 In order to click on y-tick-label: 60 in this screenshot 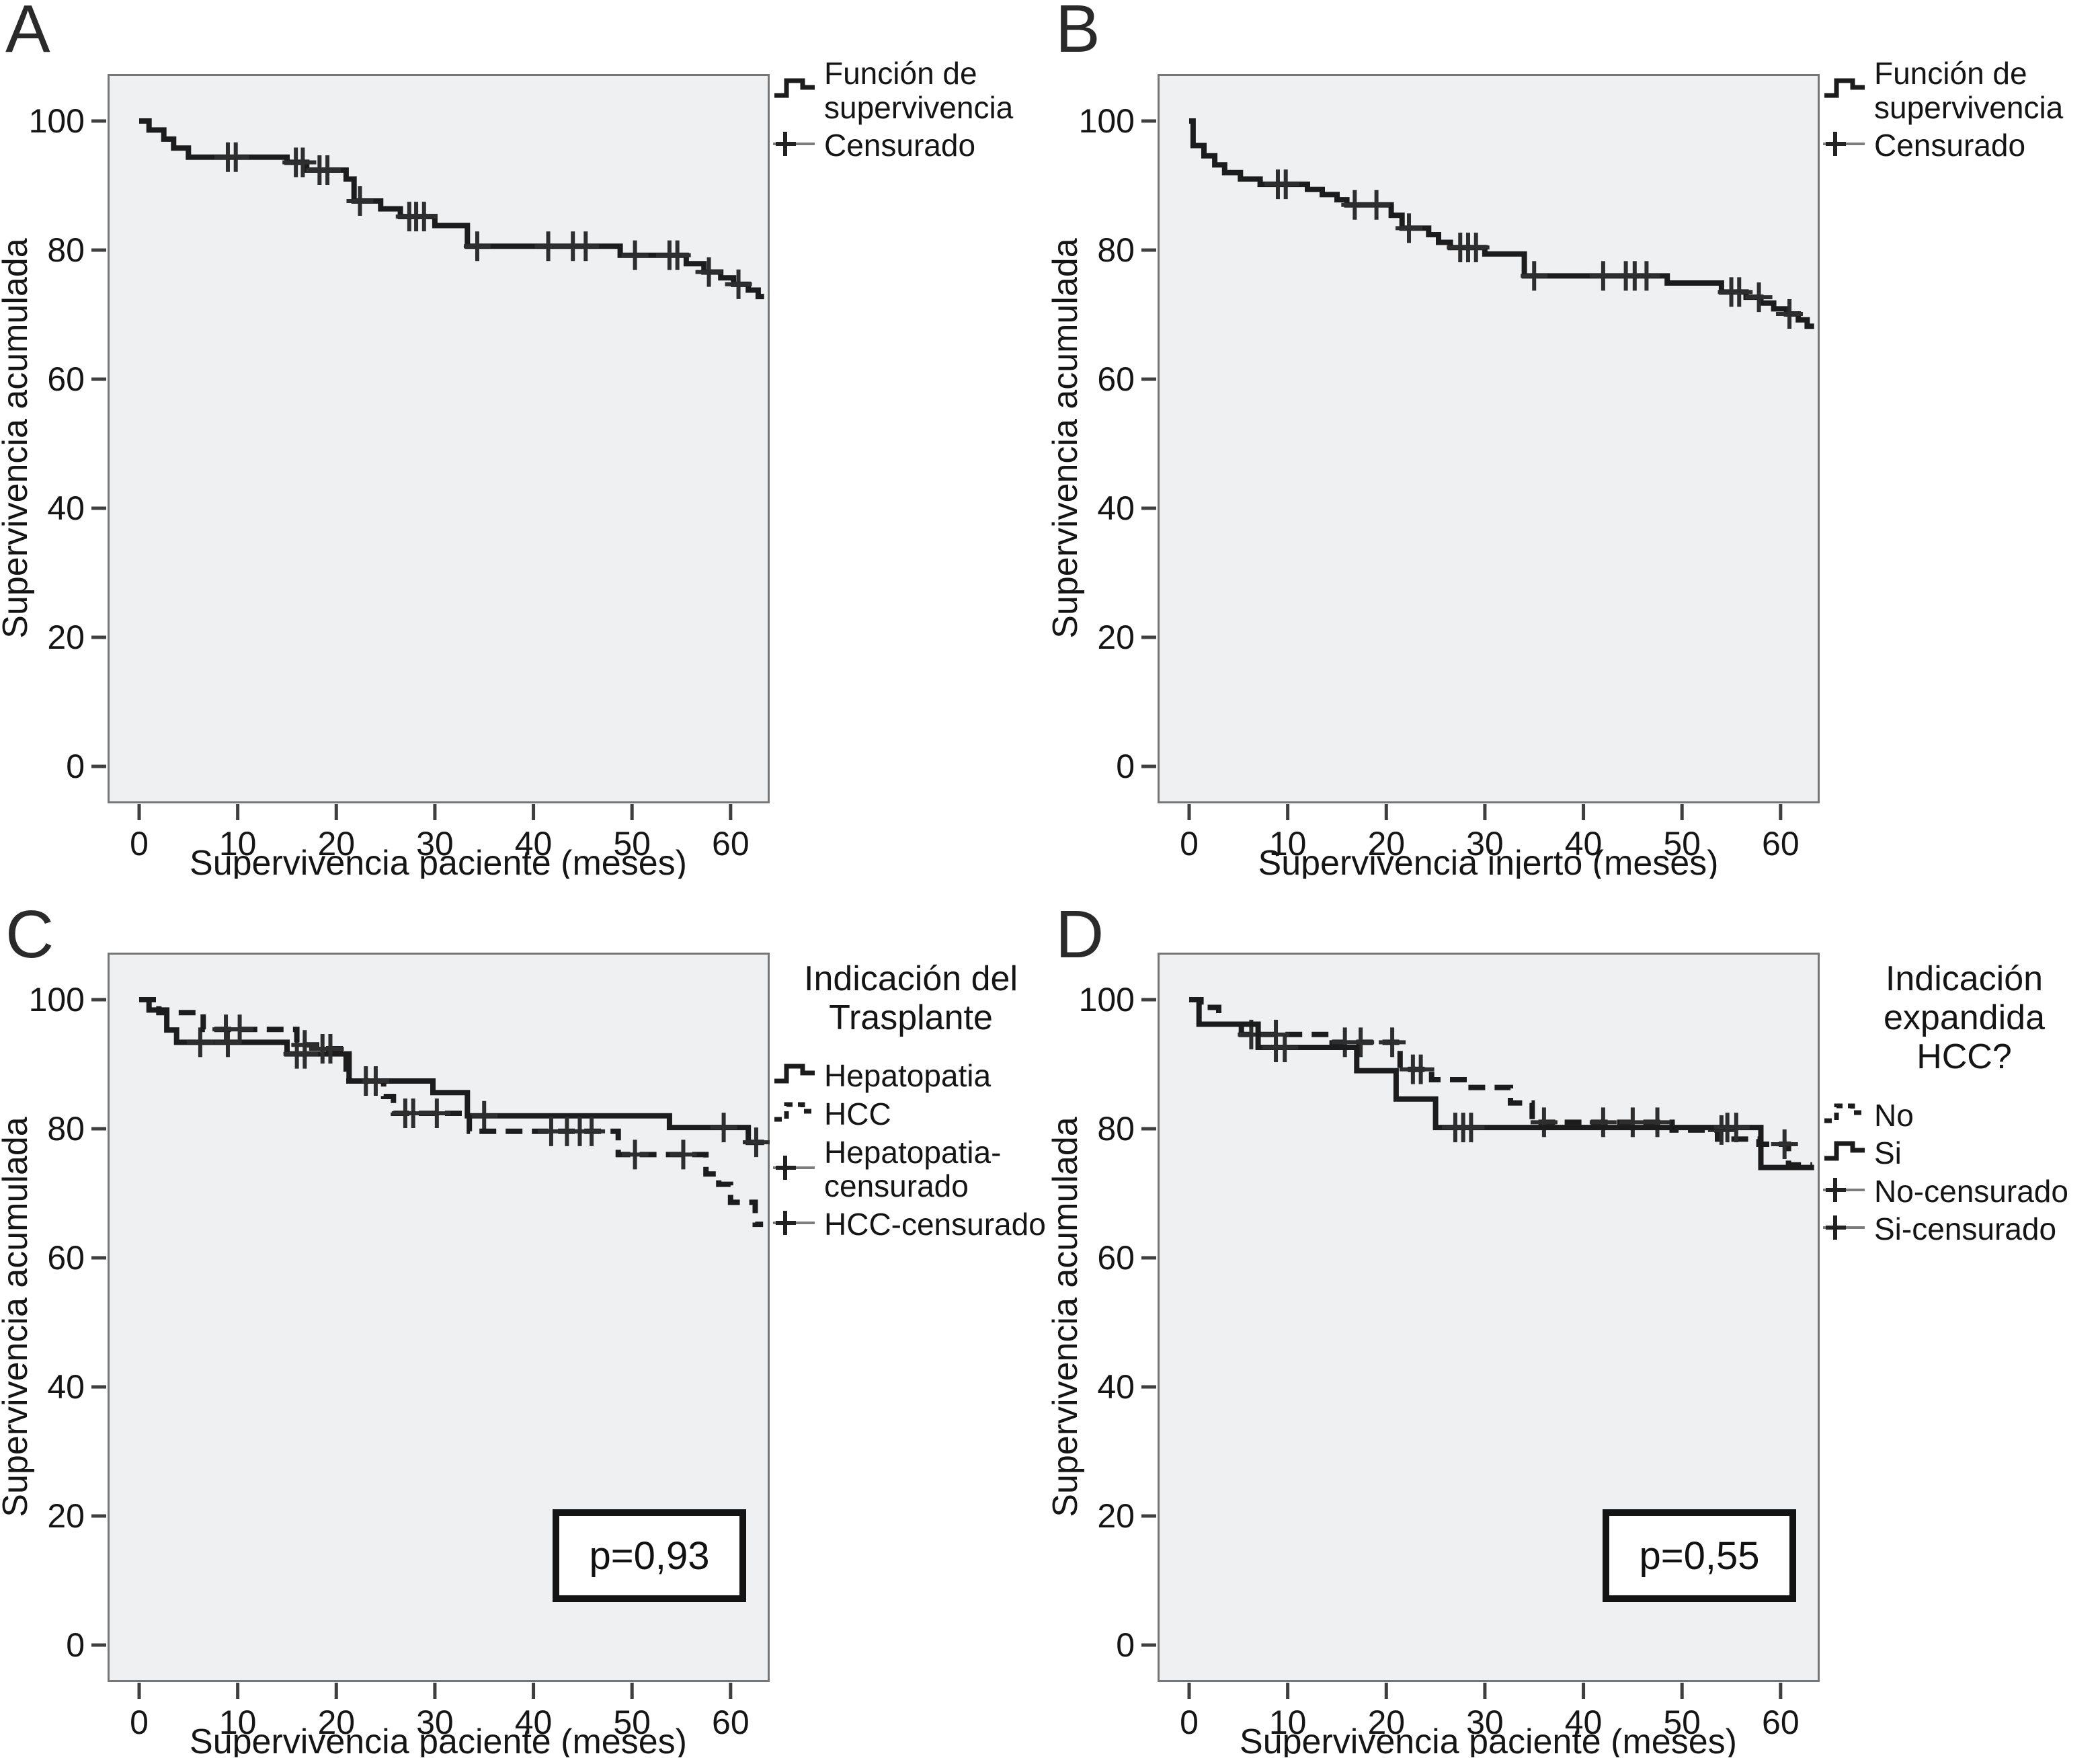, I will do `click(1116, 379)`.